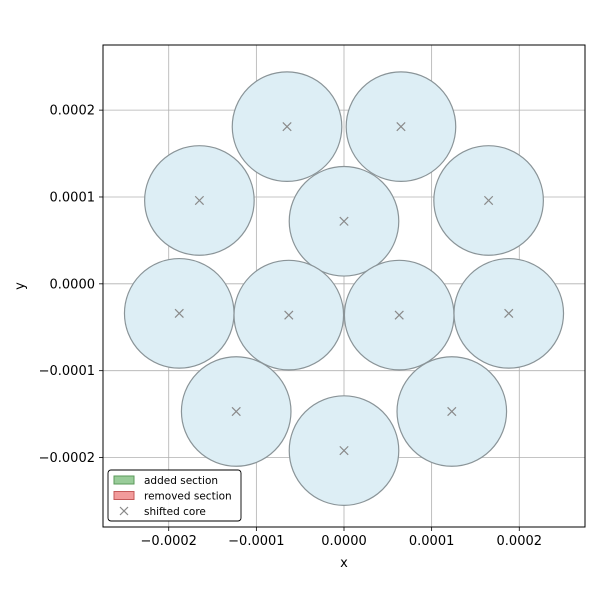 This screenshot has height=600, width=600. What do you see at coordinates (344, 541) in the screenshot?
I see `x-tick-label: 0.0000` at bounding box center [344, 541].